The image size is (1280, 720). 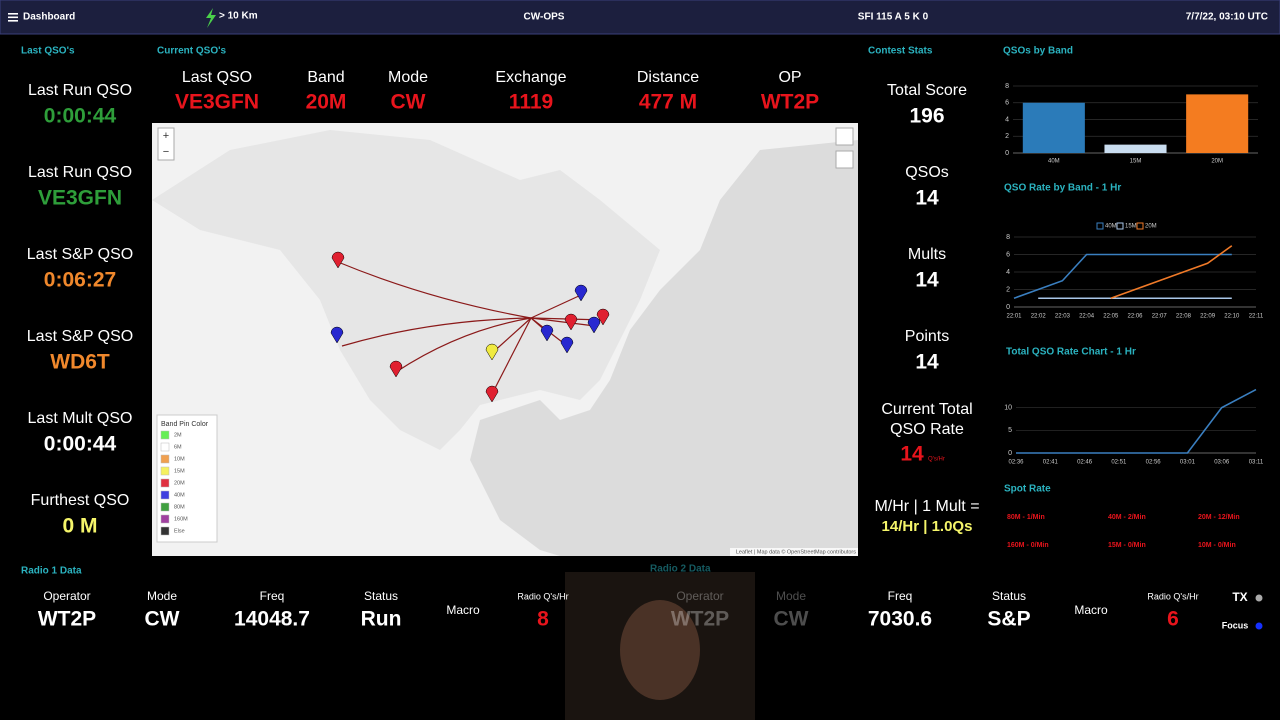 I want to click on x-tick-label: 02:56, so click(x=1154, y=463).